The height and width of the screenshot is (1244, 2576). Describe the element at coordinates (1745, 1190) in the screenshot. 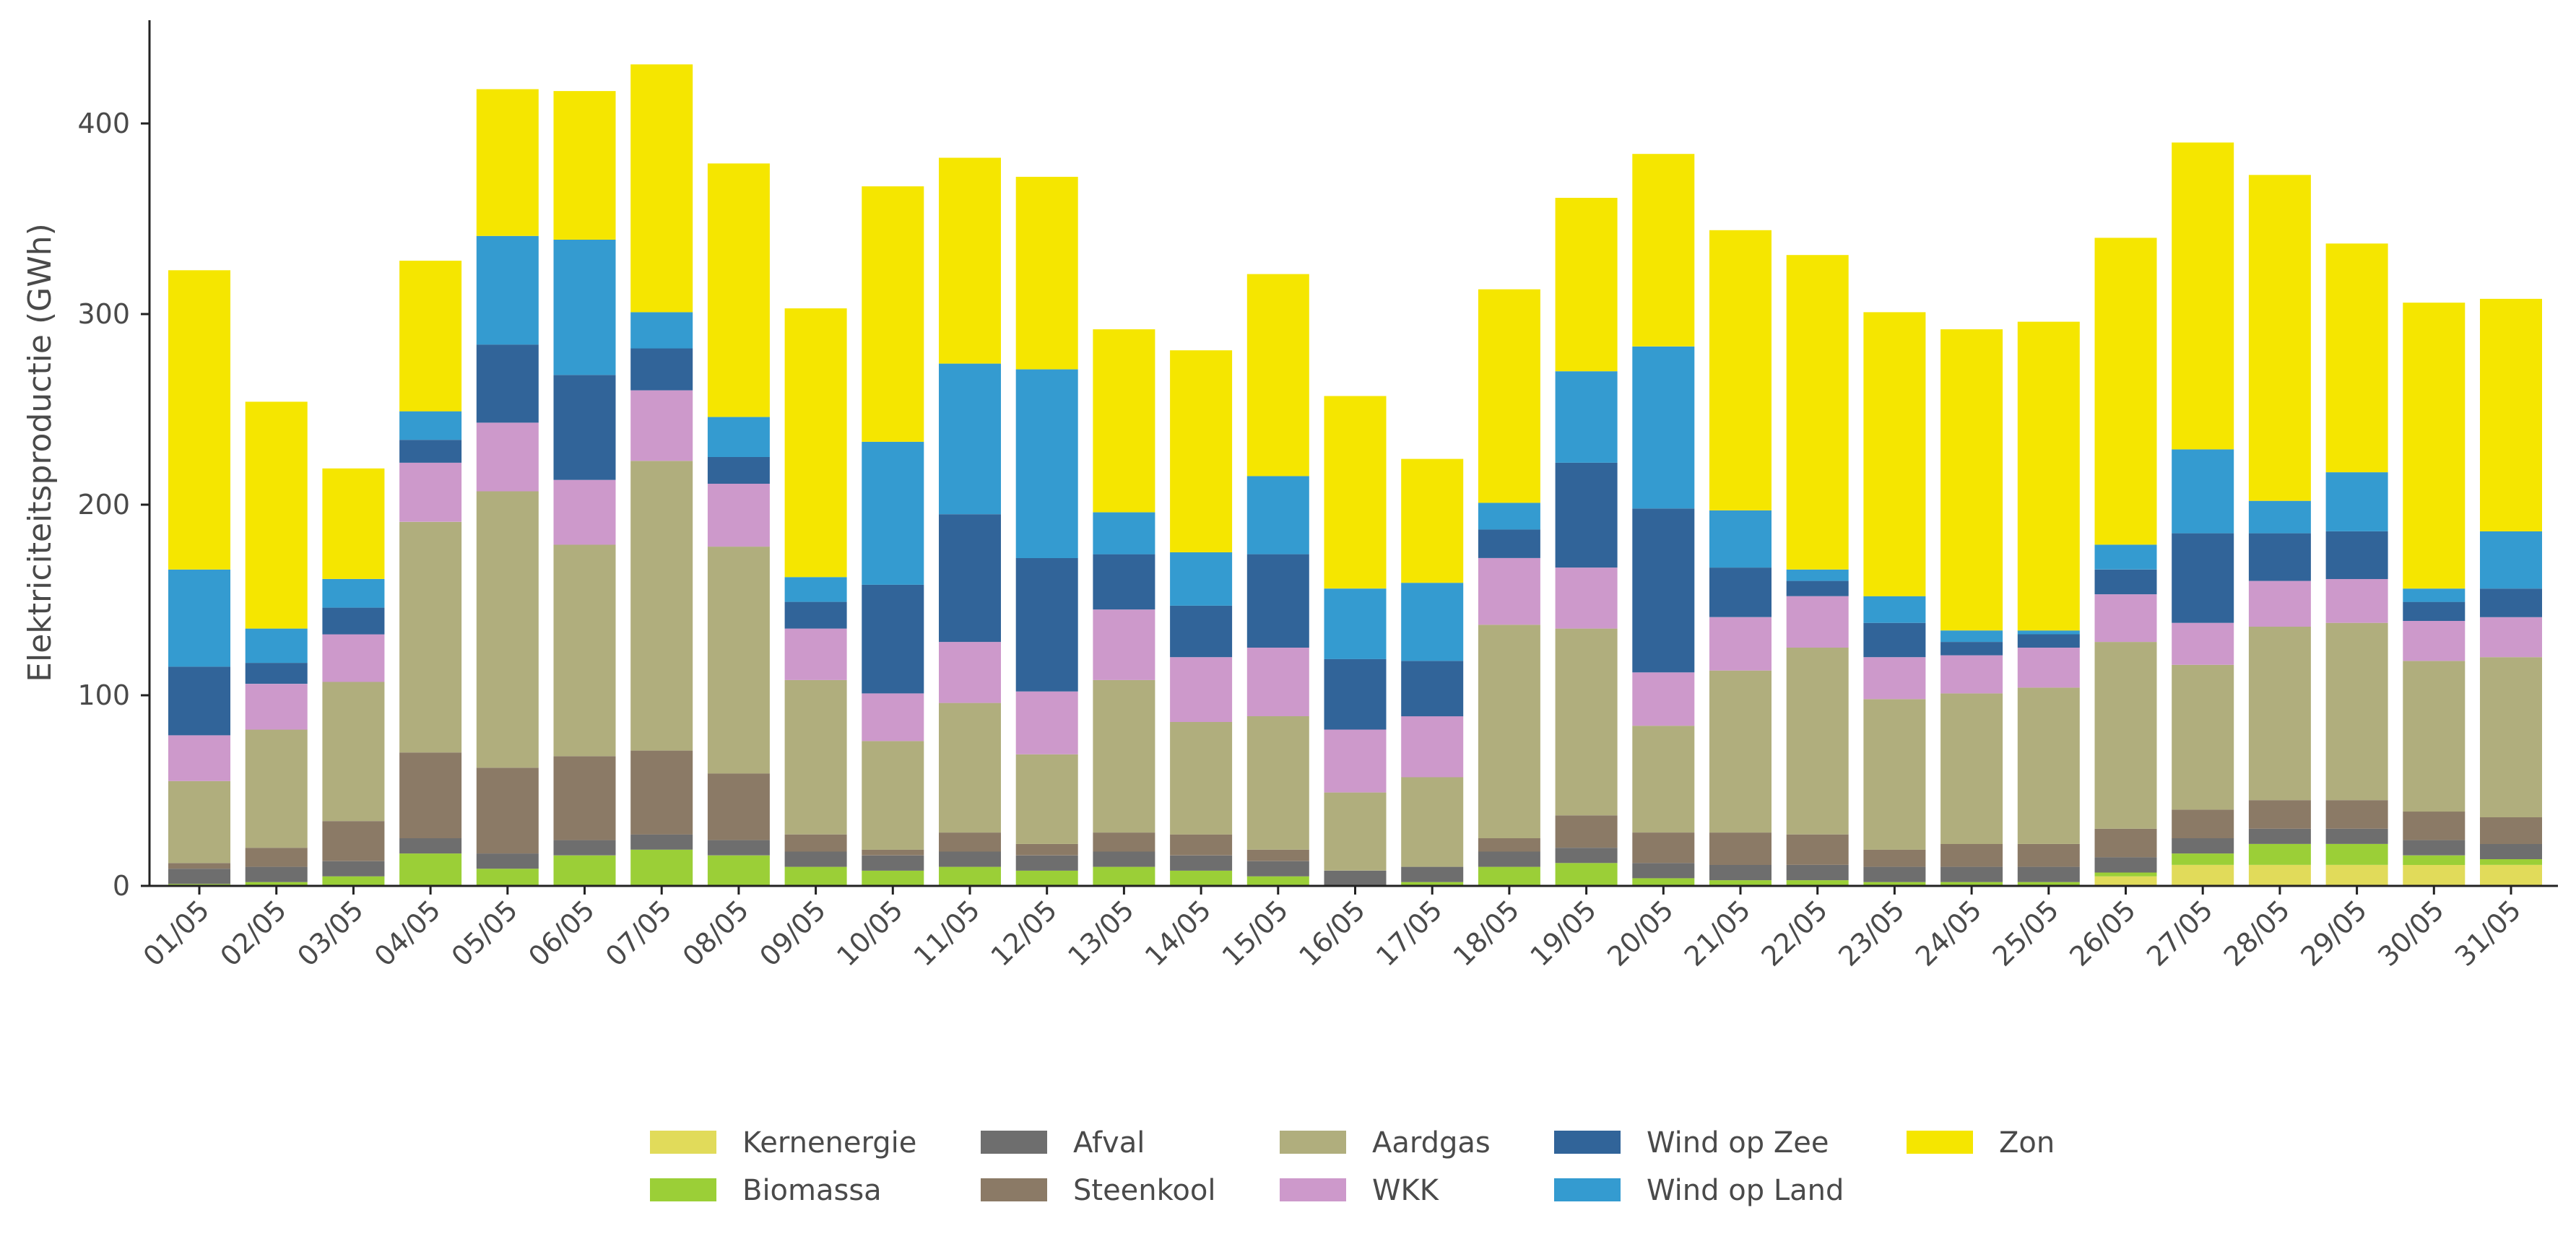

I see `legend-label: Wind op Land` at that location.